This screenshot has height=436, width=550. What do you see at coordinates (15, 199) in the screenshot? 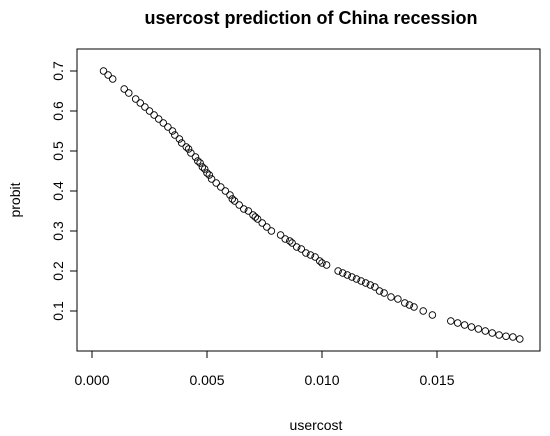
I see `y-axis-label: probit` at bounding box center [15, 199].